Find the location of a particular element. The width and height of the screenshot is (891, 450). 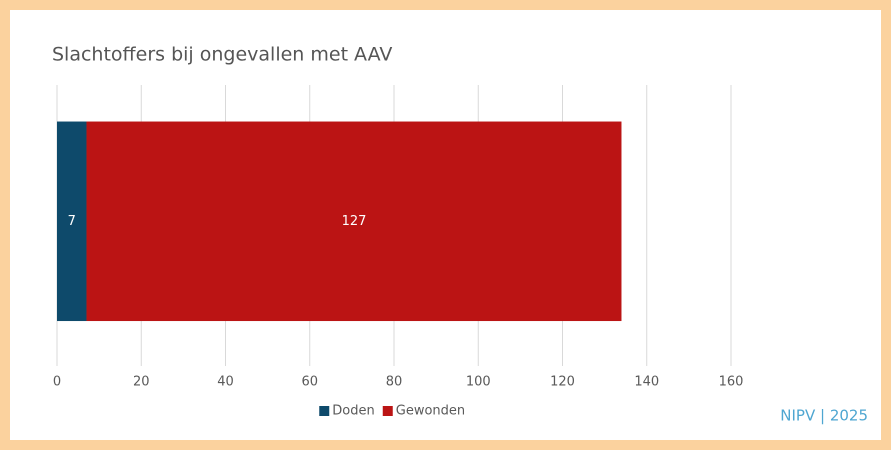

x-tick-label: 140 is located at coordinates (646, 382).